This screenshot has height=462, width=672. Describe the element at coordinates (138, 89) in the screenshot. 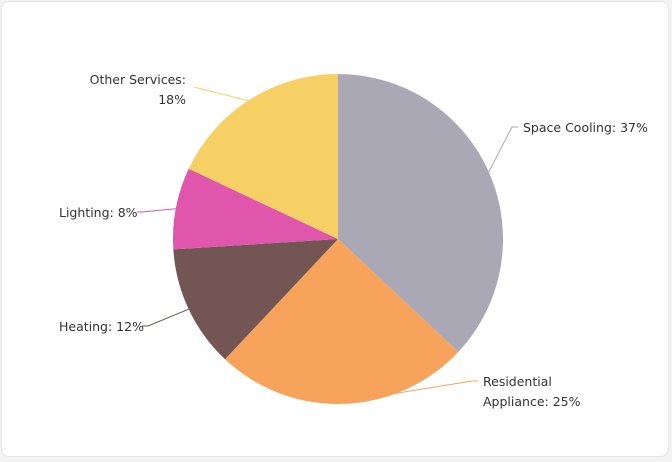

I see `slice-label-other-services: Other Services: 18%` at that location.